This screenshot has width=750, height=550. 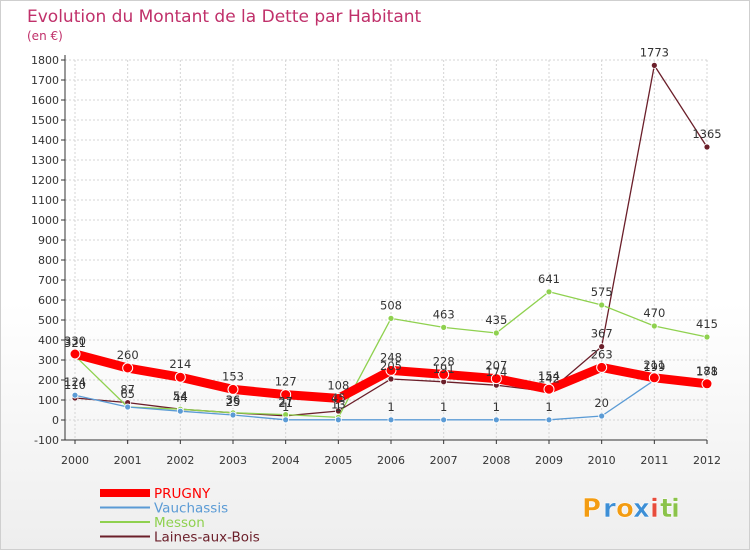 I want to click on data-label: 1365, so click(x=706, y=134).